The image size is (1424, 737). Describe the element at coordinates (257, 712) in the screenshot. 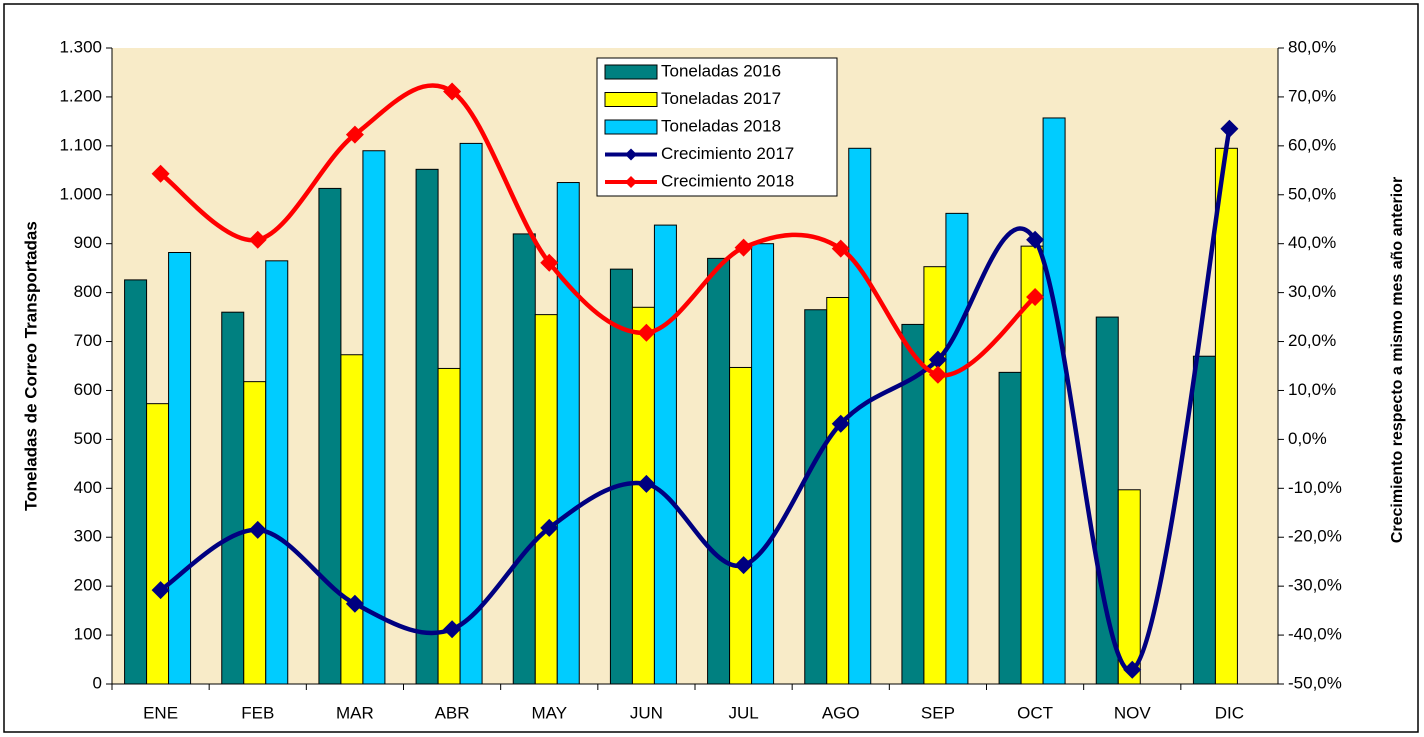

I see `x-tick-label: FEB` at that location.